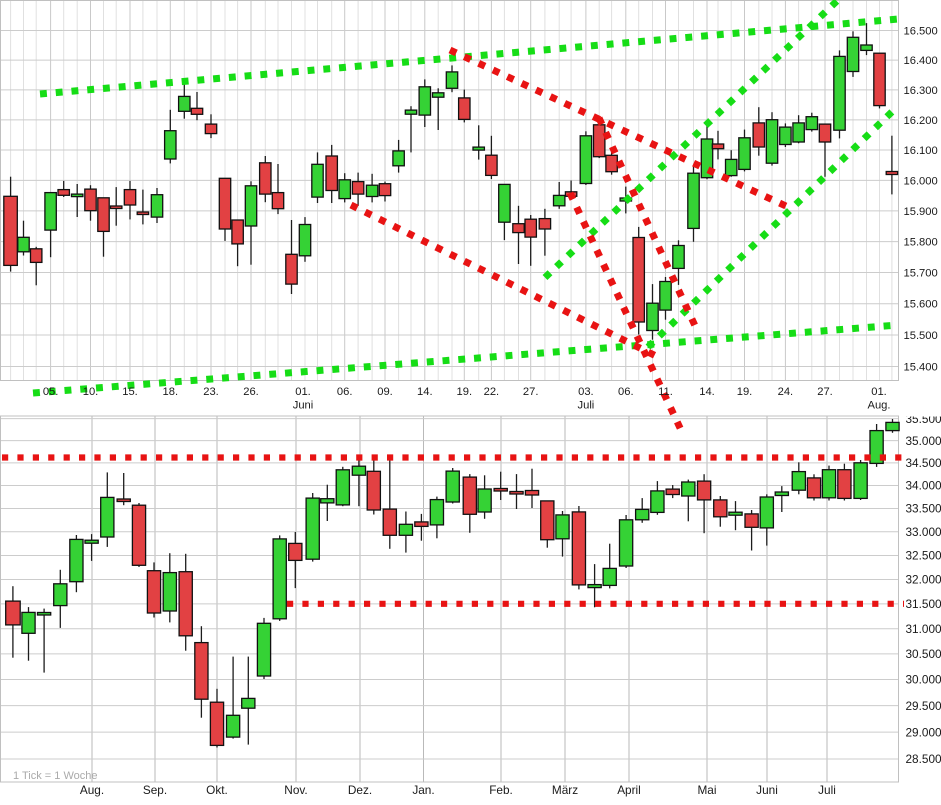 The height and width of the screenshot is (805, 941). Describe the element at coordinates (921, 305) in the screenshot. I see `svg-text: 15.600` at that location.